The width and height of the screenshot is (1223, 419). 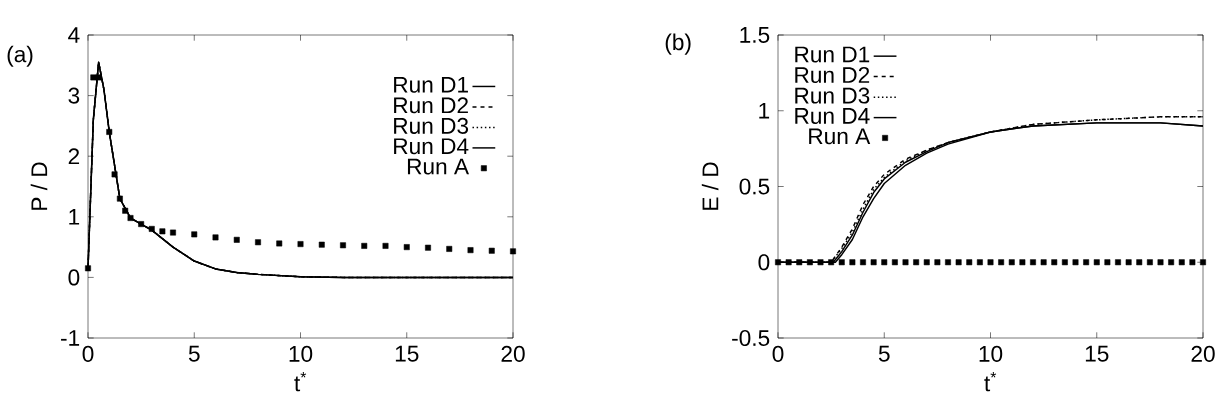 I want to click on y-tick-label: 3, so click(x=74, y=95).